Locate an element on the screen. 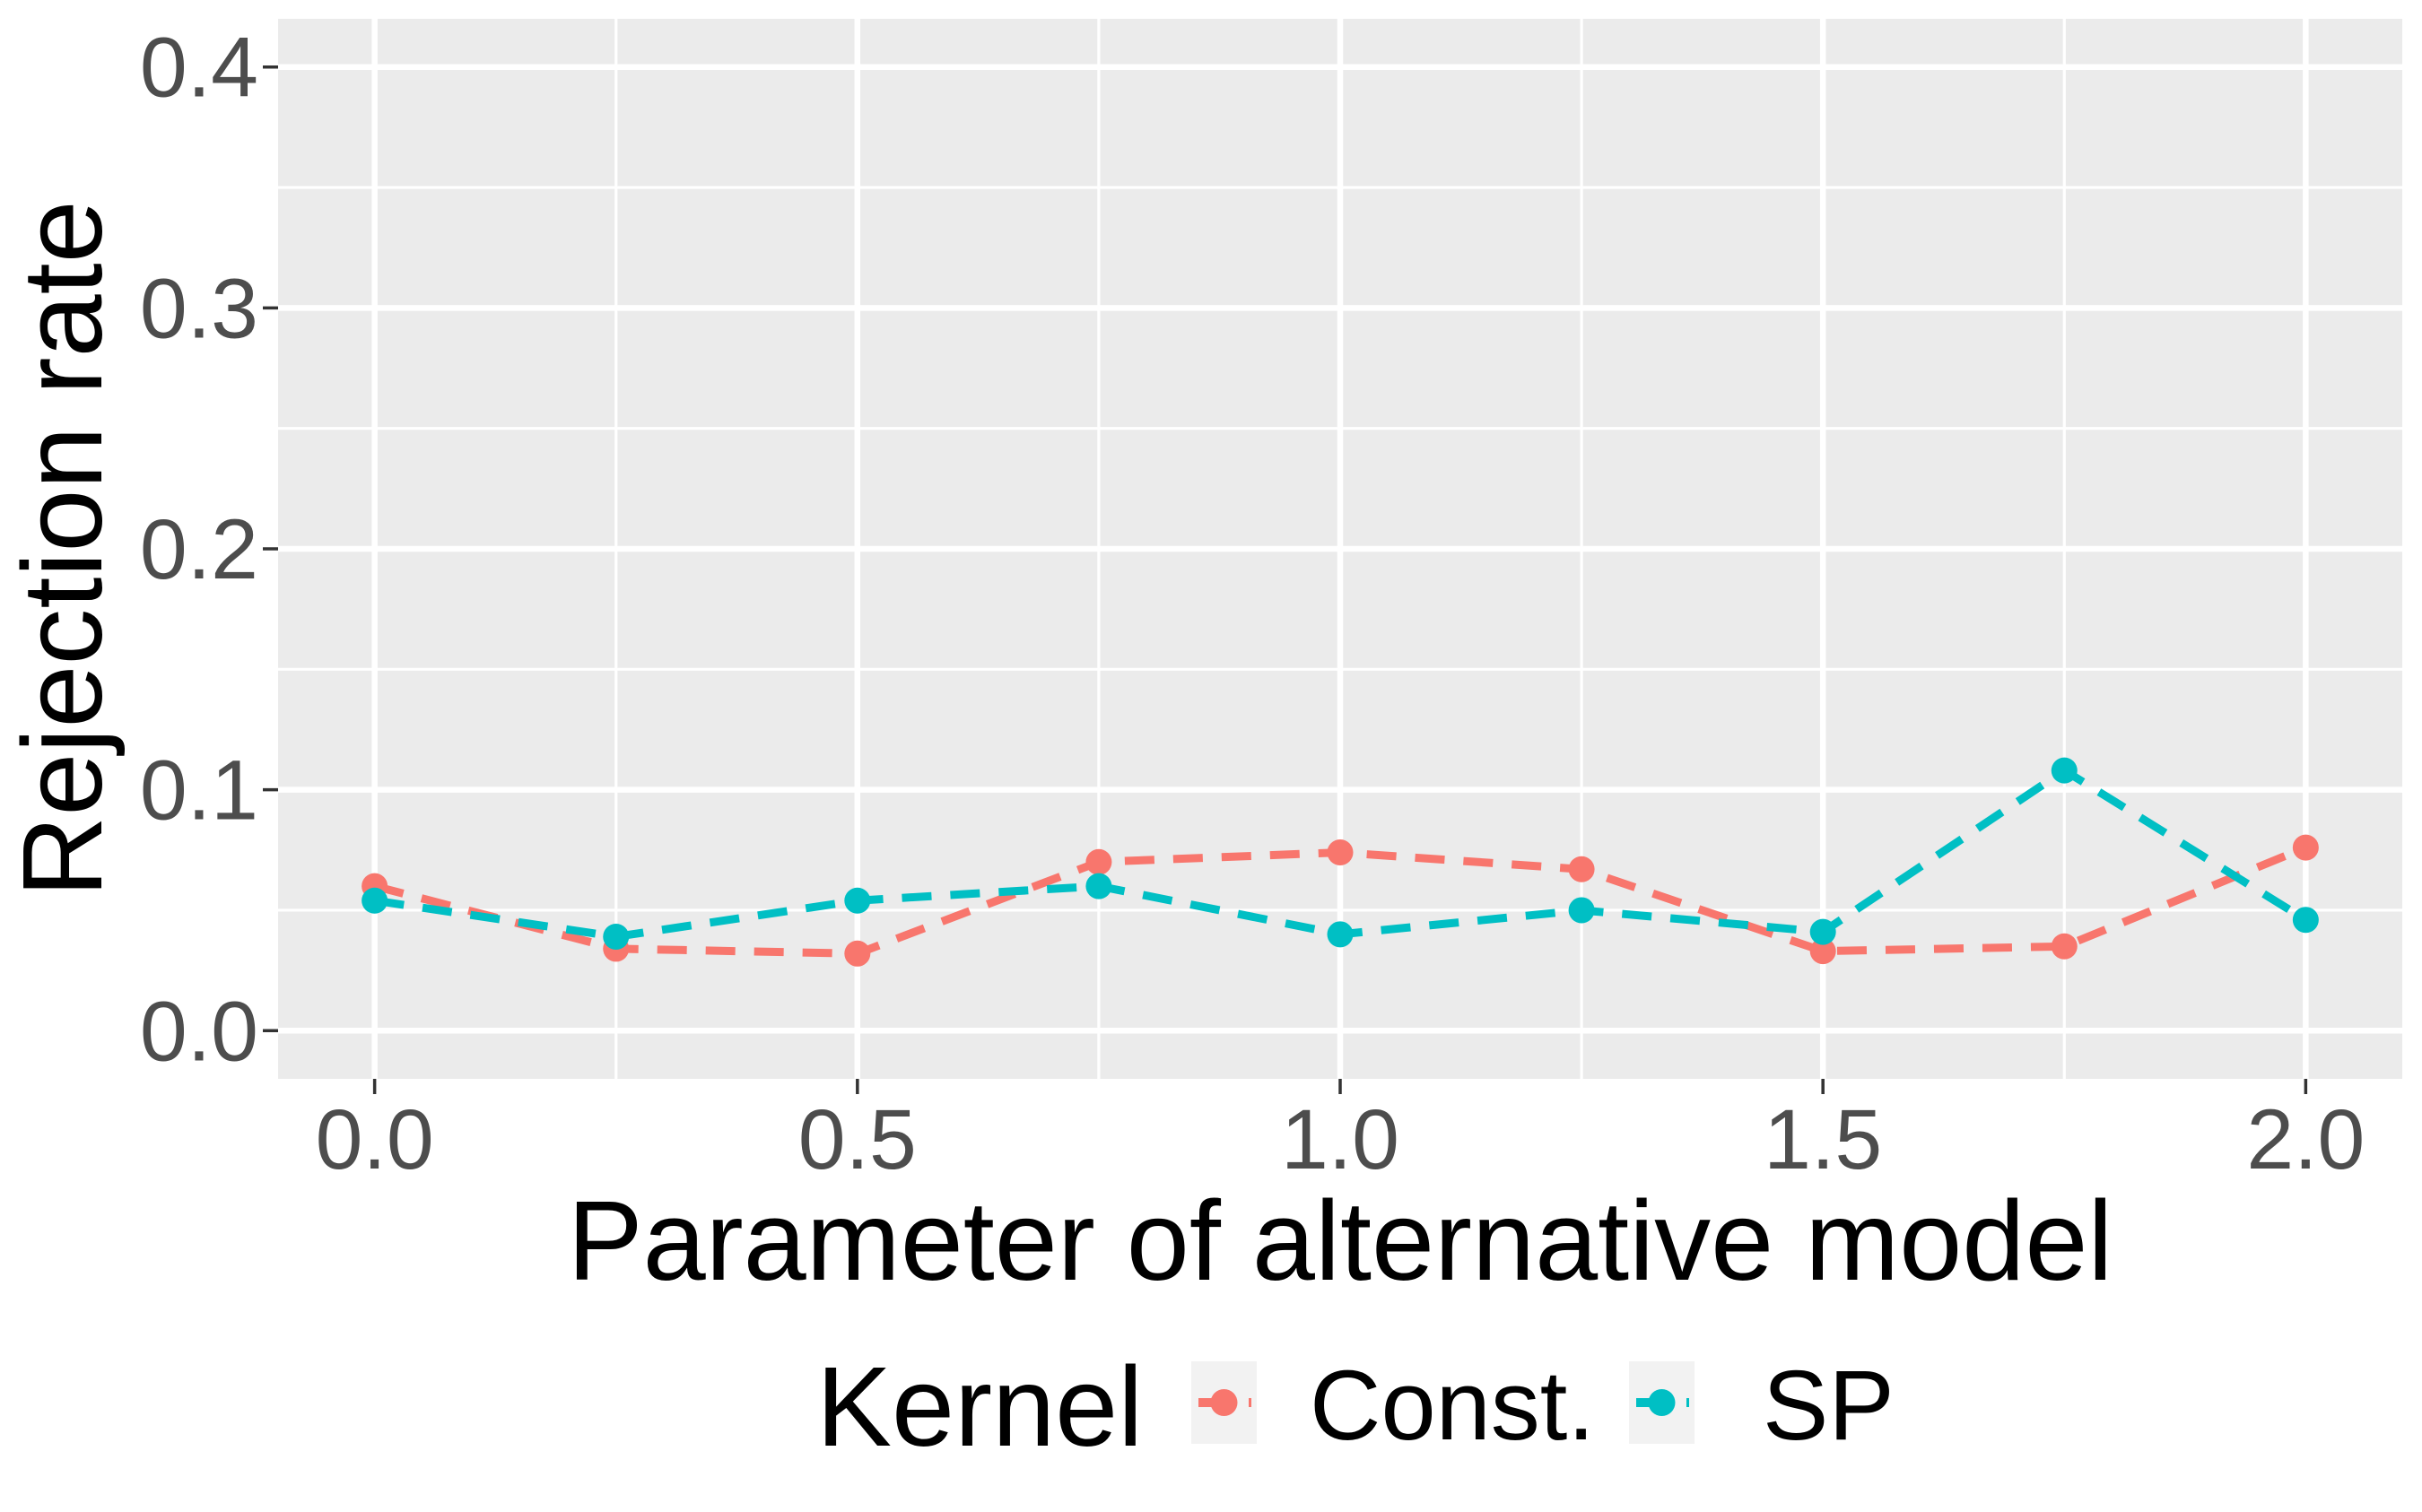 The image size is (2422, 1512). x-axis-title: Parameter of alternative model is located at coordinates (1341, 1241).